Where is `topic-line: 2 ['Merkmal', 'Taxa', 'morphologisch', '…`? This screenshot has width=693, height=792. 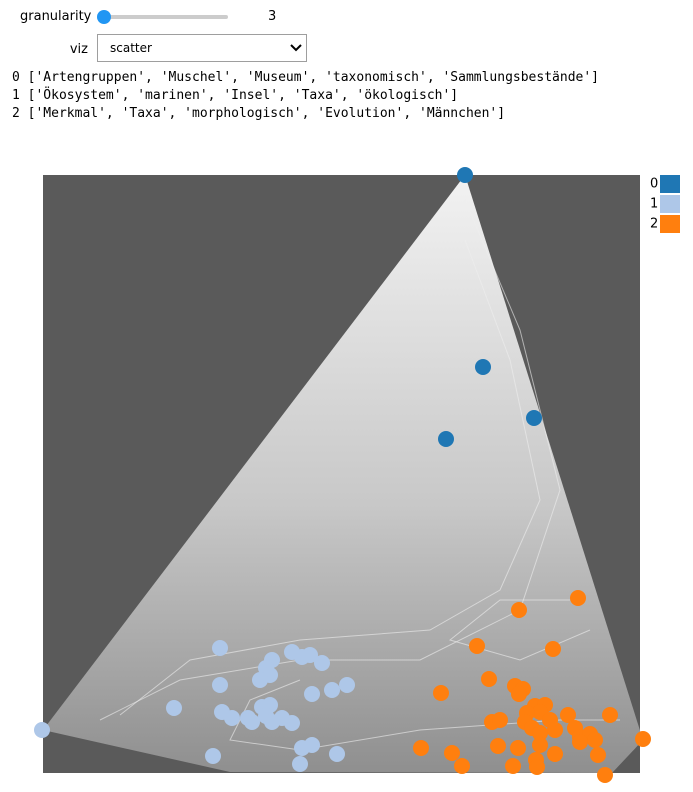 topic-line: 2 ['Merkmal', 'Taxa', 'morphologisch', '… is located at coordinates (259, 113).